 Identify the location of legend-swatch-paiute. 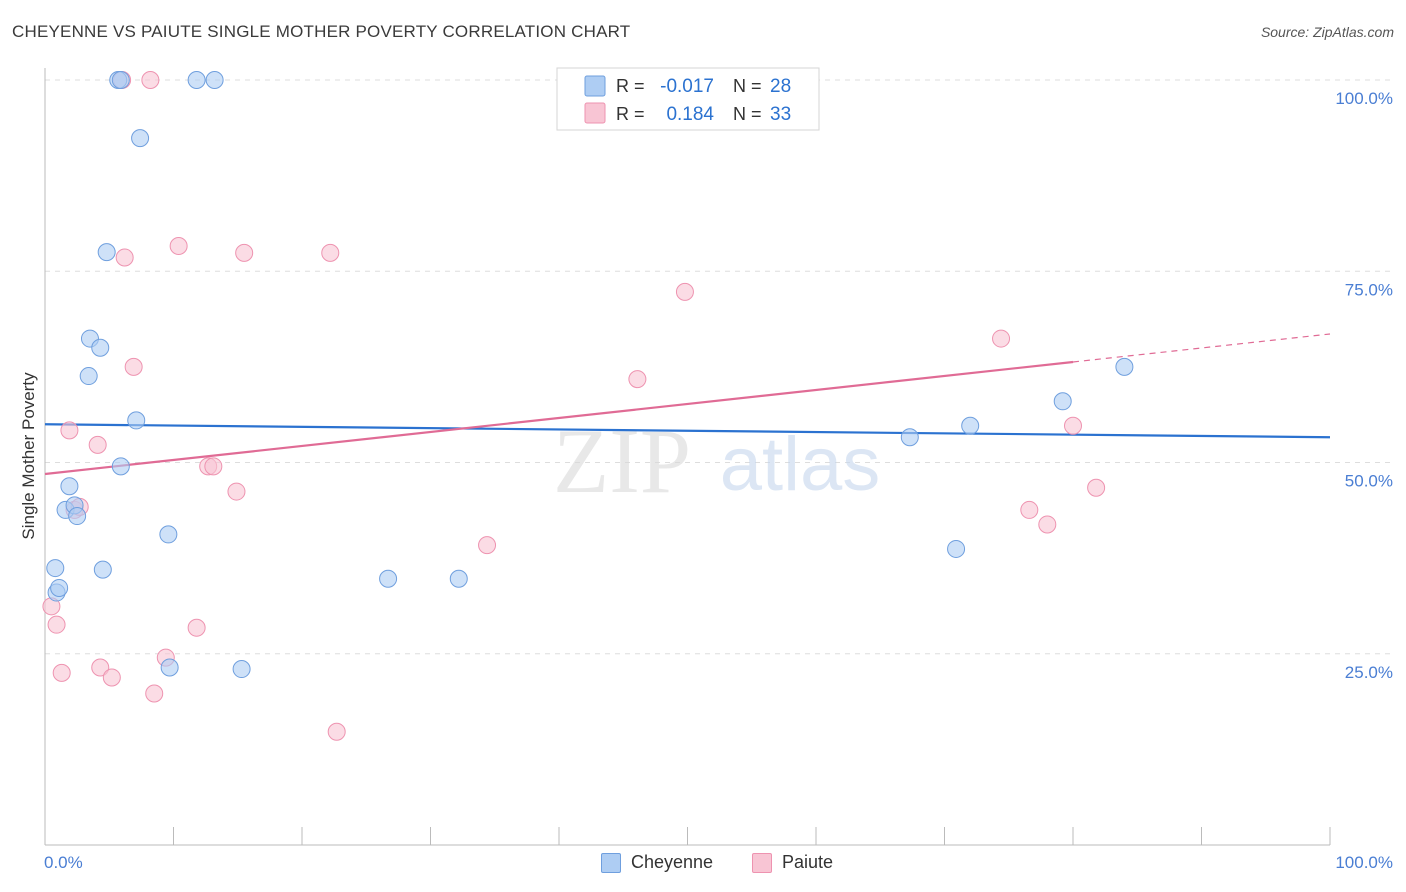
(595, 113).